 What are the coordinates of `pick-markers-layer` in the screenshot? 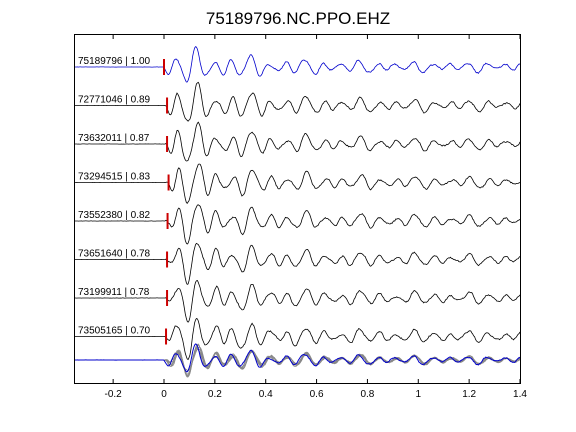 It's located at (166, 202).